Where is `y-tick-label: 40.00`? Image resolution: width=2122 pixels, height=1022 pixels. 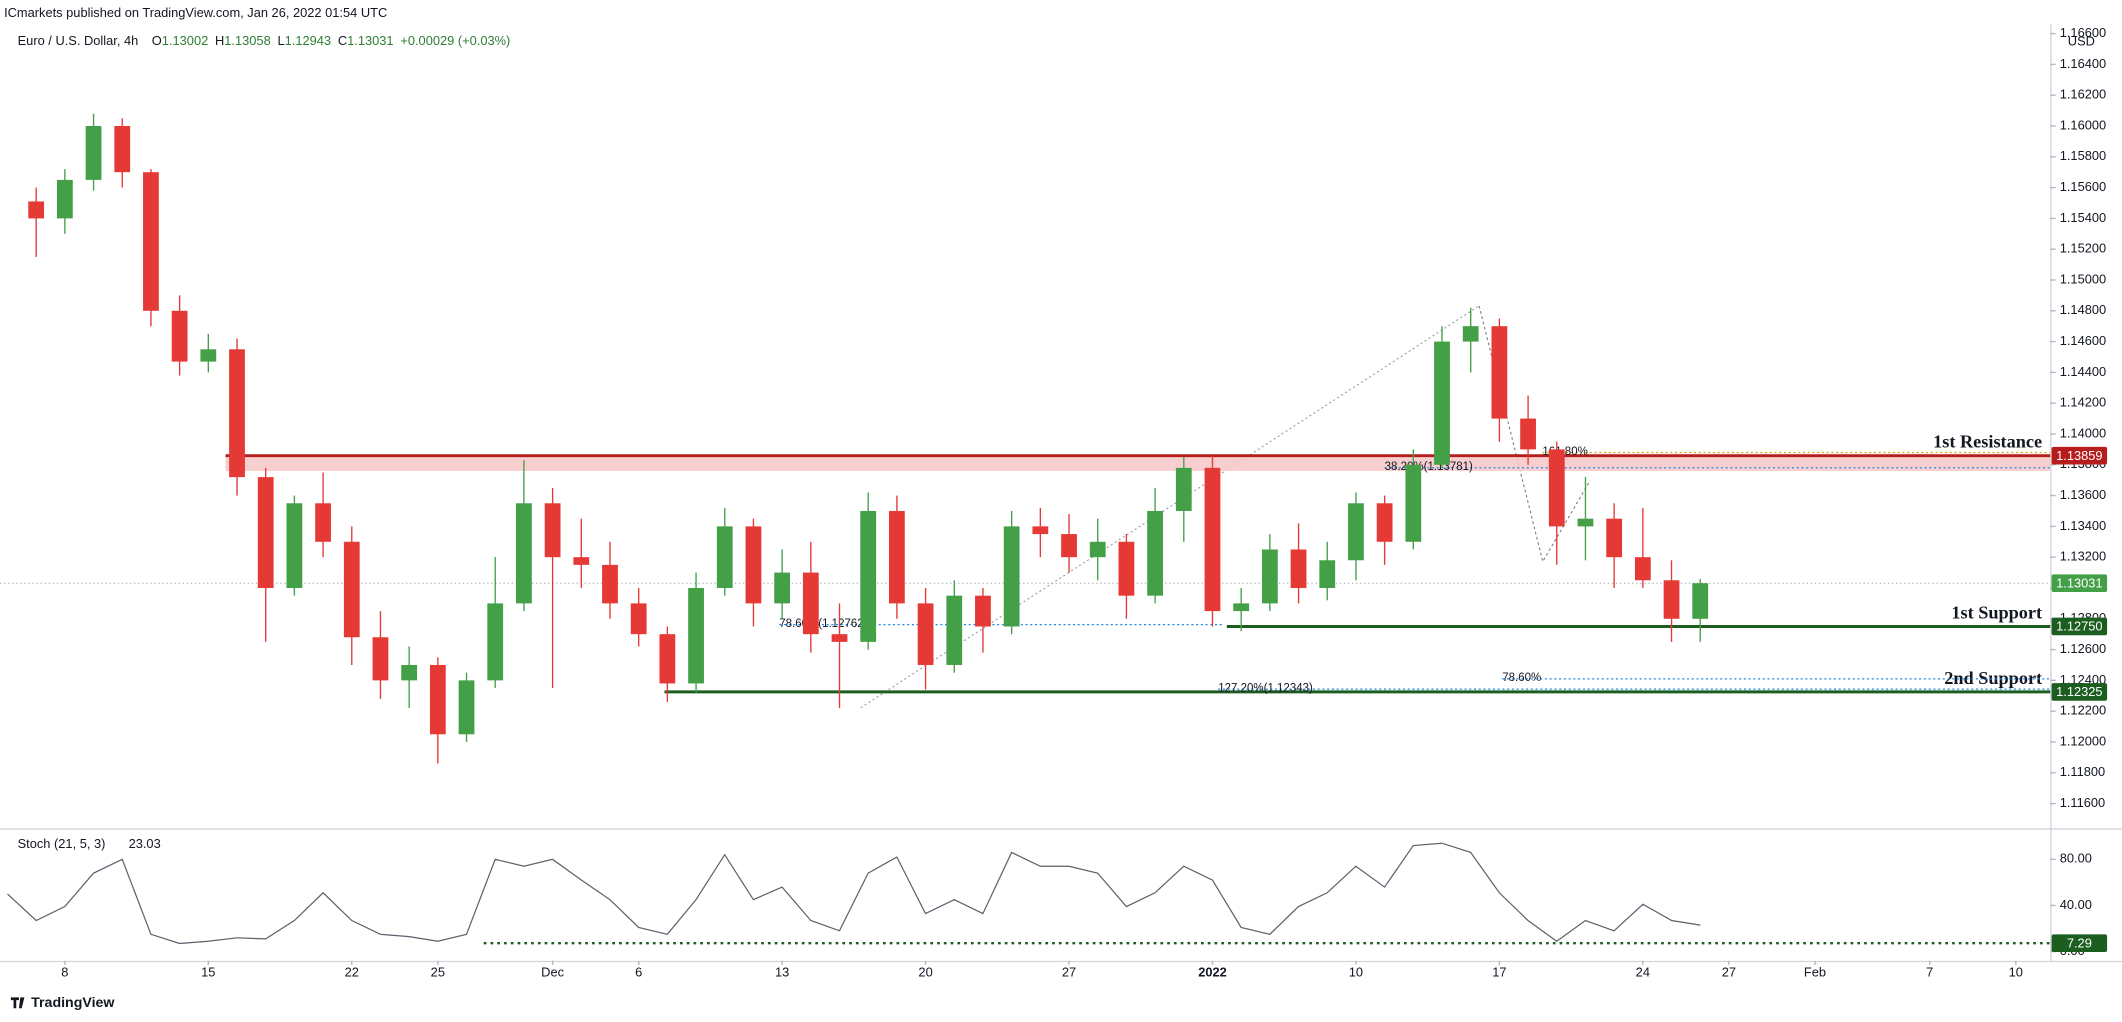
y-tick-label: 40.00 is located at coordinates (2076, 904).